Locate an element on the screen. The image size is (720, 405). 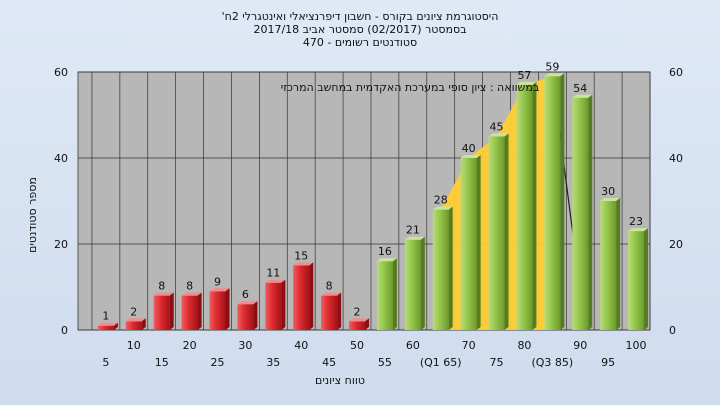
y-tick-label-right: 0 is located at coordinates (672, 330).